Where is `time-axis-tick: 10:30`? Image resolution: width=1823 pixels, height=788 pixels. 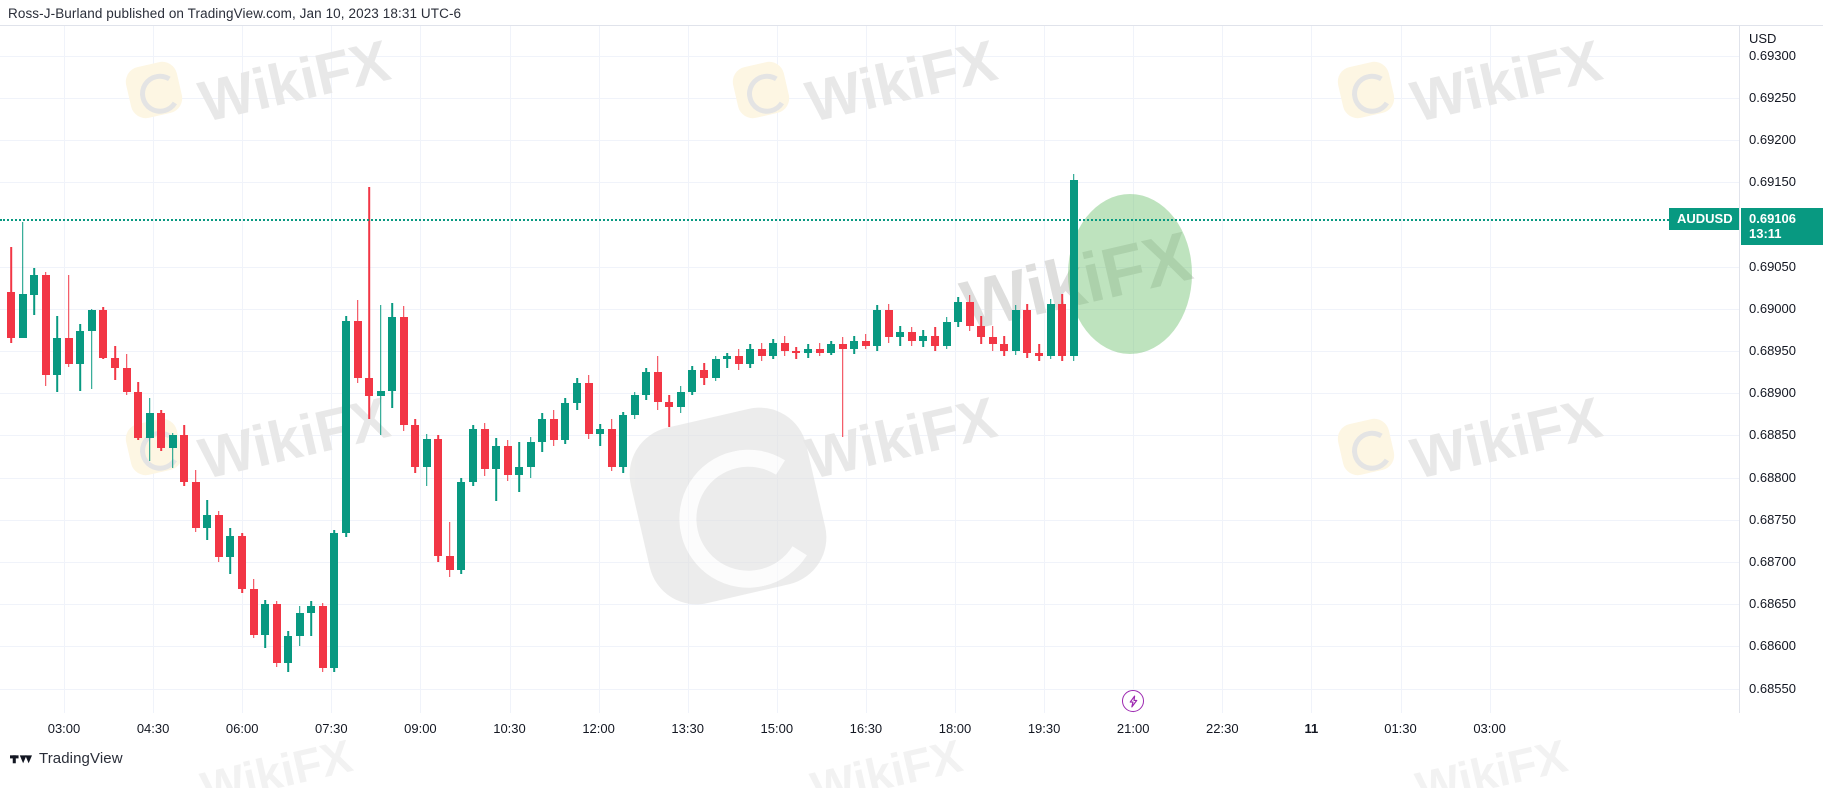 time-axis-tick: 10:30 is located at coordinates (509, 728).